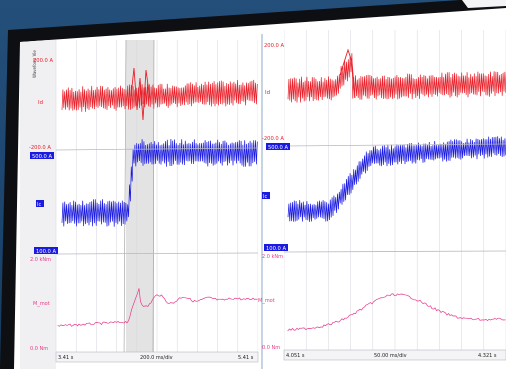 This screenshot has width=506, height=369. I want to click on right-ic-top-badge, so click(278, 146).